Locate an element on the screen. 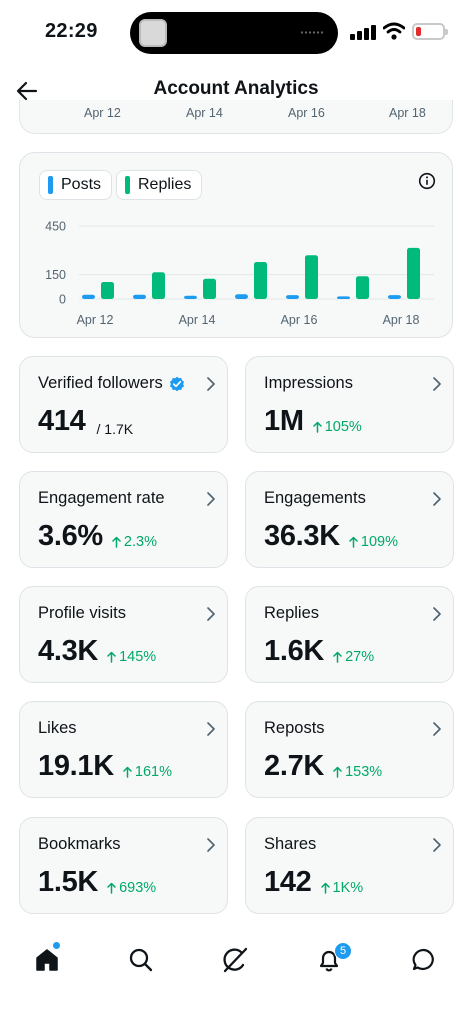 The width and height of the screenshot is (472, 1024). metric-delta-text: 145% is located at coordinates (138, 657).